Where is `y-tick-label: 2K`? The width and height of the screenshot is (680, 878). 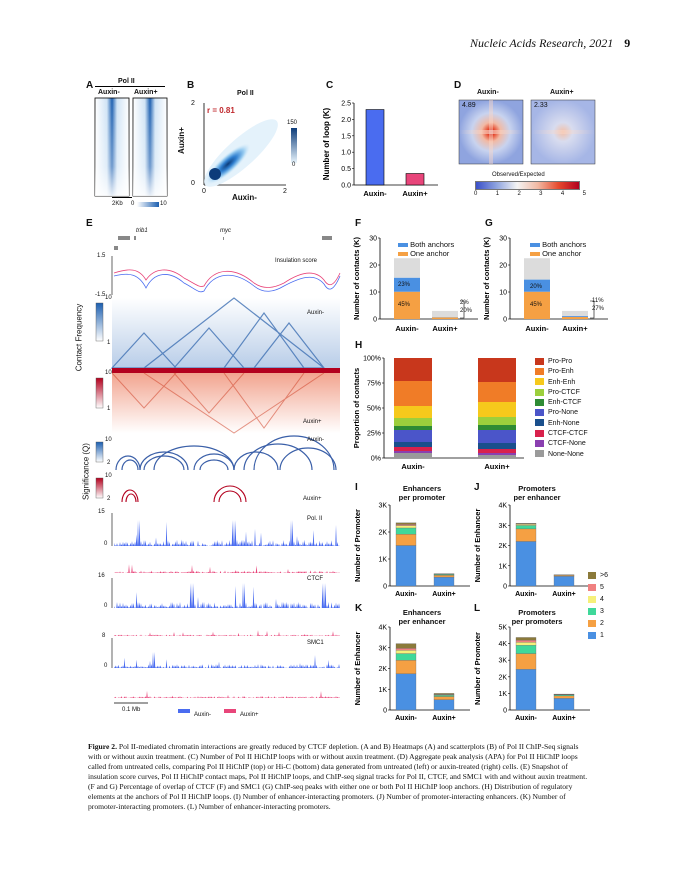
y-tick-label: 2K is located at coordinates (382, 533).